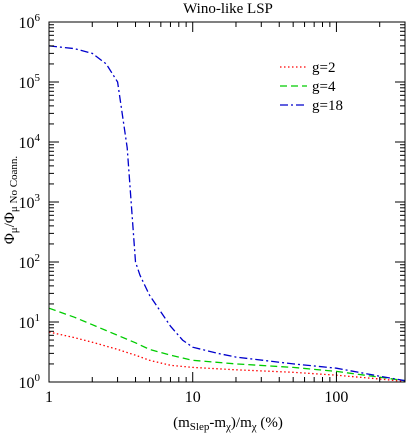 The width and height of the screenshot is (408, 433). I want to click on chart-title: Wino-like LSP, so click(228, 9).